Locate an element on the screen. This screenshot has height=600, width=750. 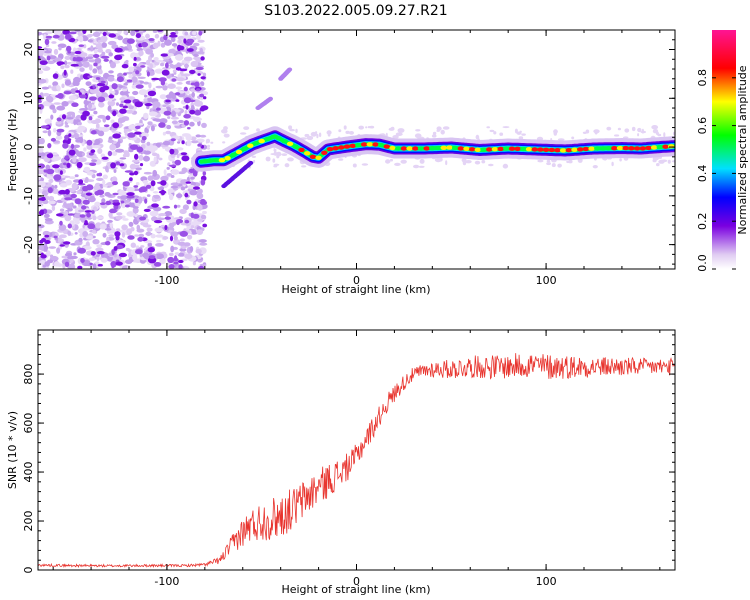
streak-mark is located at coordinates (290, 69).